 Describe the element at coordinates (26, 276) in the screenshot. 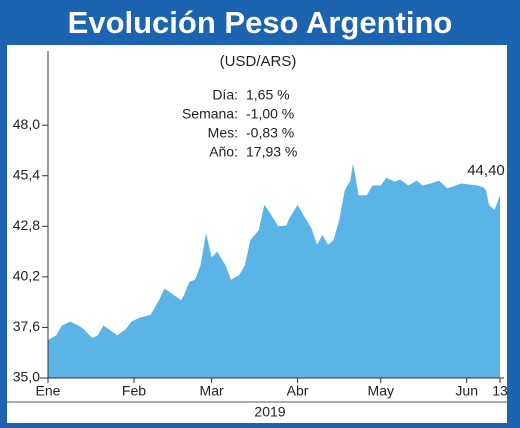

I see `y-tick-label: 40,2` at that location.